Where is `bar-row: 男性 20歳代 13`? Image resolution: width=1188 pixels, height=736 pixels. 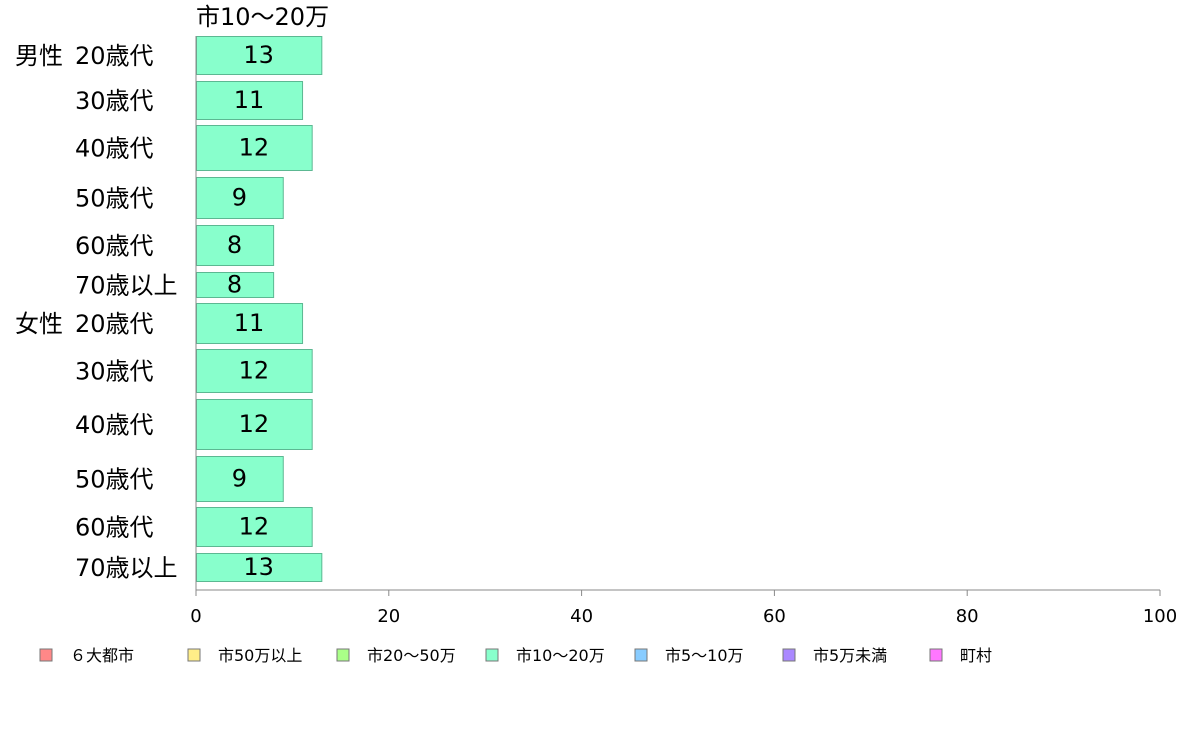
bar-row: 男性 20歳代 13 is located at coordinates (169, 55).